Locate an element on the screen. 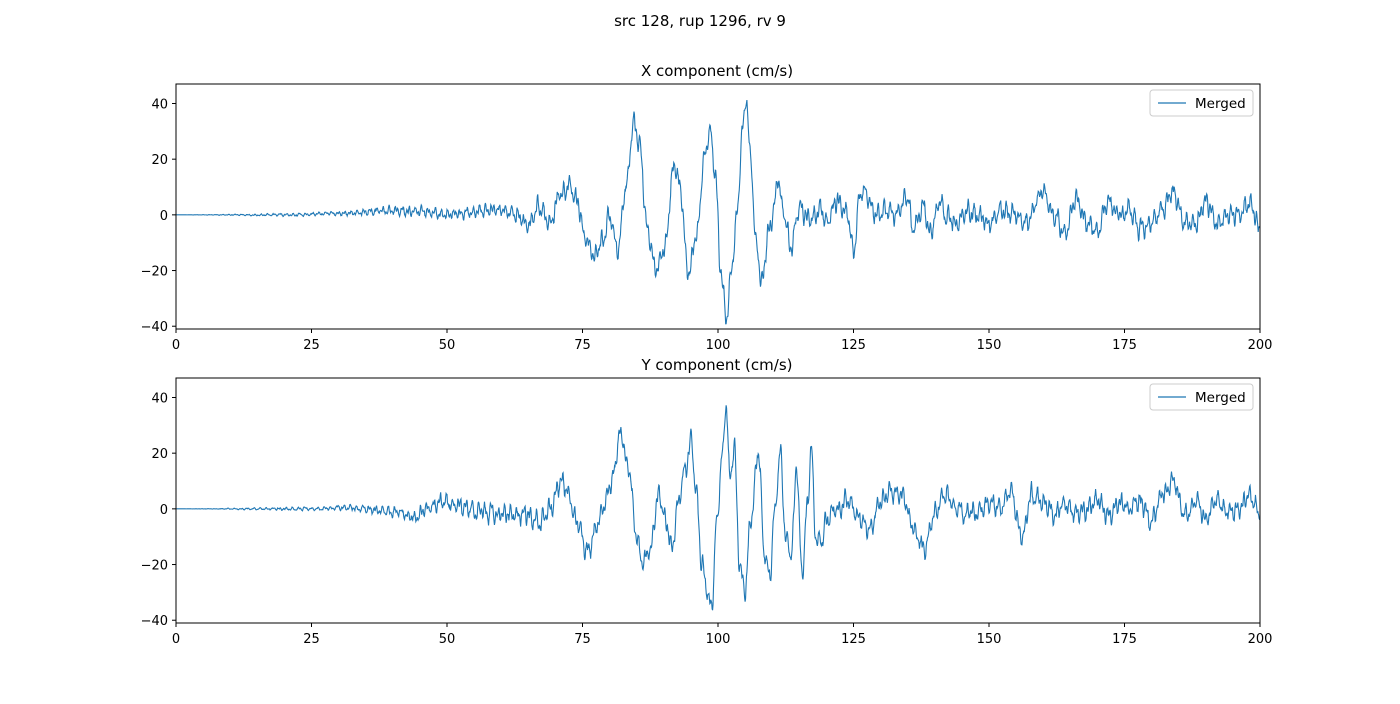  y-component-title: Y component (cm/s) is located at coordinates (717, 365).